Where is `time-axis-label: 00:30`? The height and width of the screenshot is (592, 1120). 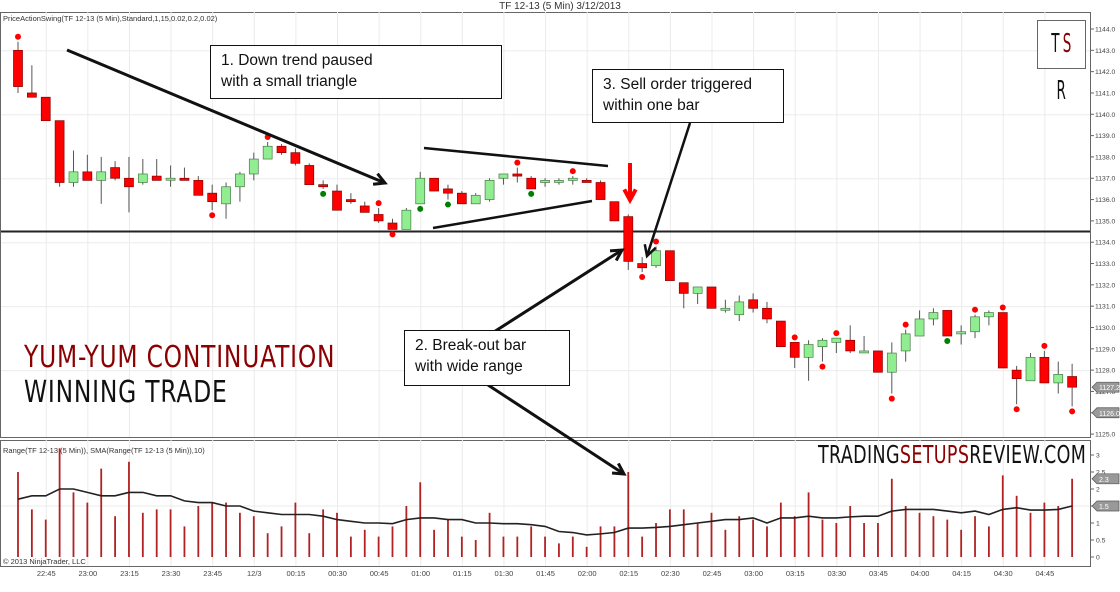 time-axis-label: 00:30 is located at coordinates (337, 573).